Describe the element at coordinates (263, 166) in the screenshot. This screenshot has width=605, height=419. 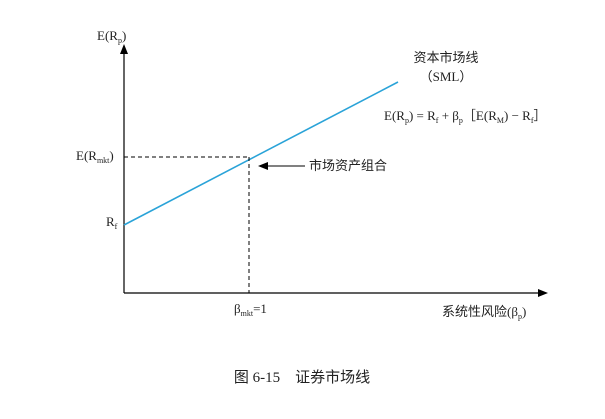
I see `annotation-arrowhead` at that location.